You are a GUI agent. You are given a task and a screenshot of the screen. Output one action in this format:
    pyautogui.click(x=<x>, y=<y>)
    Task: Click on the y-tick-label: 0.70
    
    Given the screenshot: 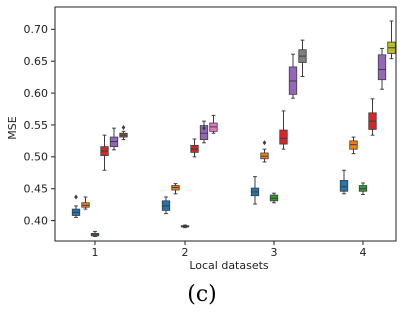 What is the action you would take?
    pyautogui.click(x=36, y=29)
    